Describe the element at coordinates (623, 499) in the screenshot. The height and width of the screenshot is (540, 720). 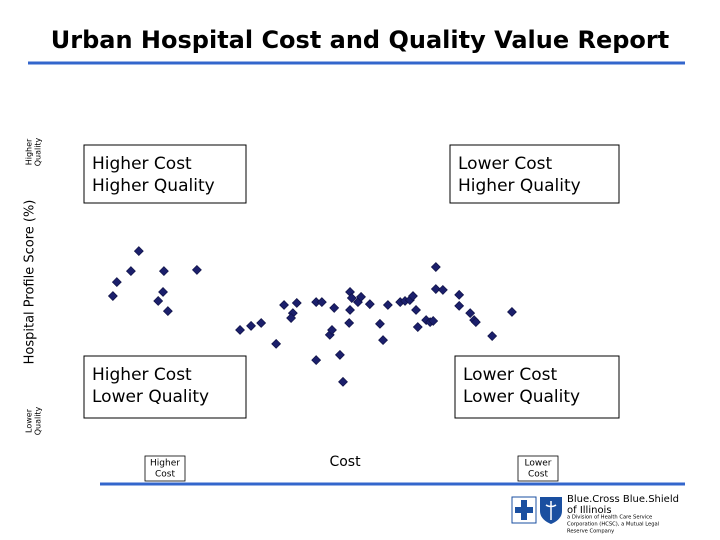
I see `logo-name: Blue.Cross Blue.Shield` at that location.